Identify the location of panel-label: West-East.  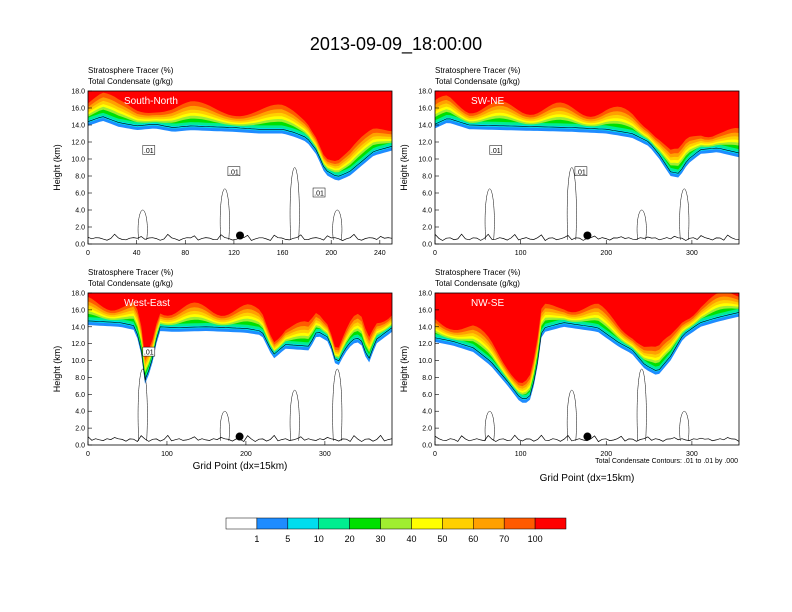
(147, 303).